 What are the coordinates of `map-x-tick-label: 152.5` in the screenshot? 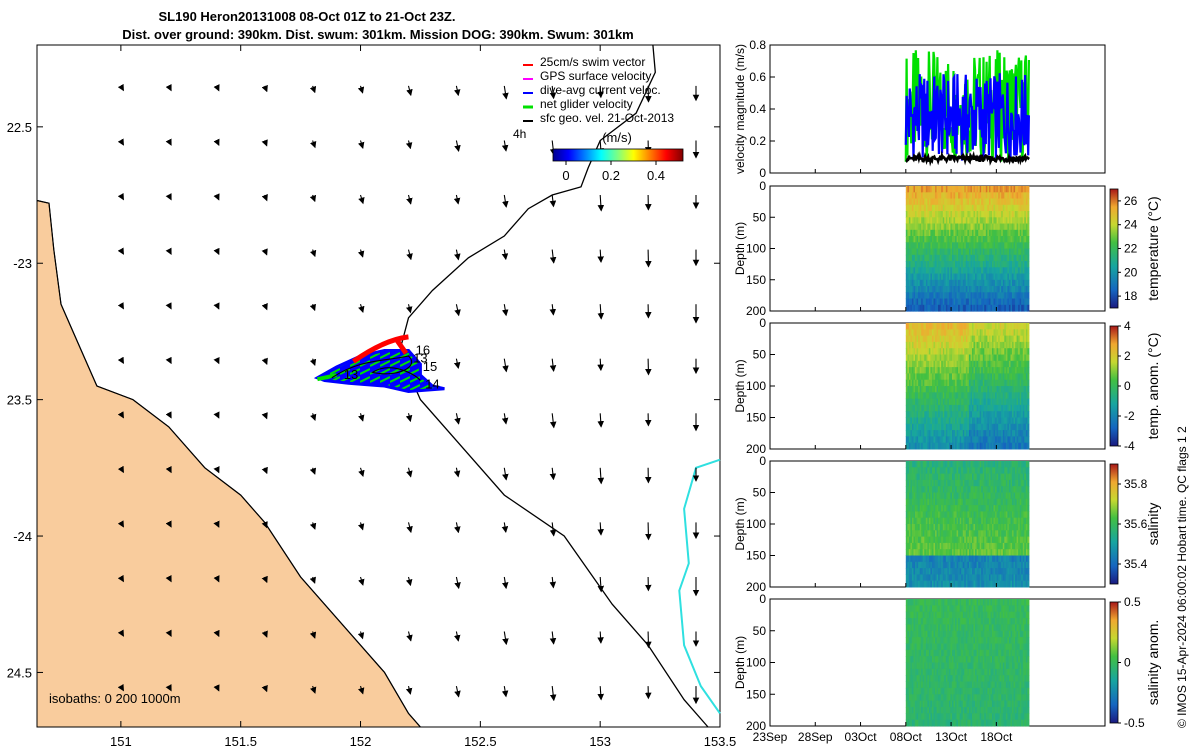 It's located at (480, 741).